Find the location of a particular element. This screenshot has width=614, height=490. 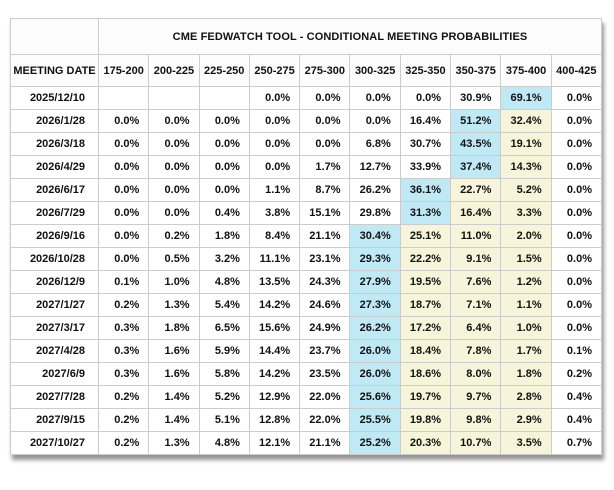

probability-cell: 29.8% is located at coordinates (375, 213).